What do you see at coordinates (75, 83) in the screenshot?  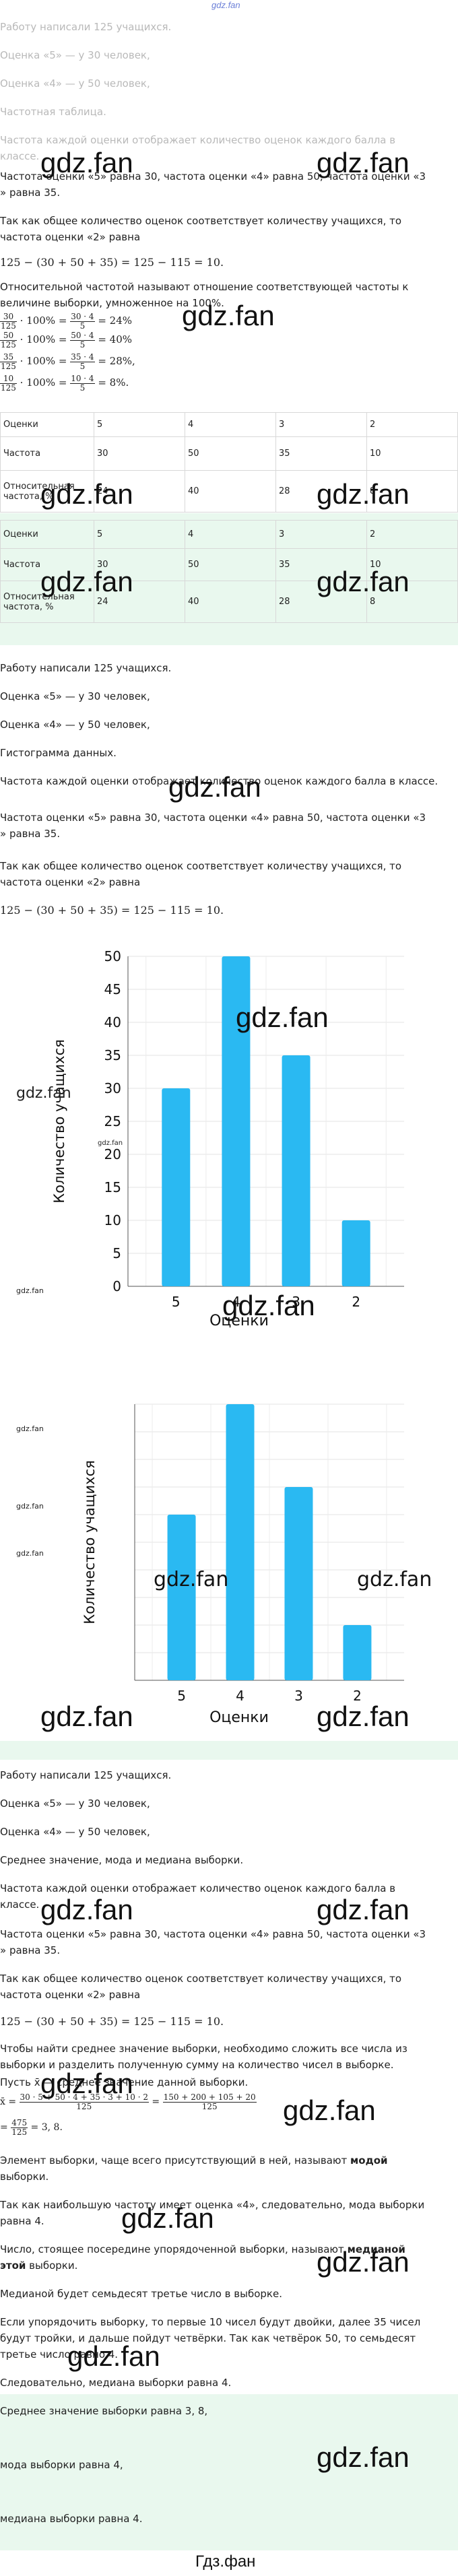 I see `faded-line: Оценка «4» — у 50 человек,` at bounding box center [75, 83].